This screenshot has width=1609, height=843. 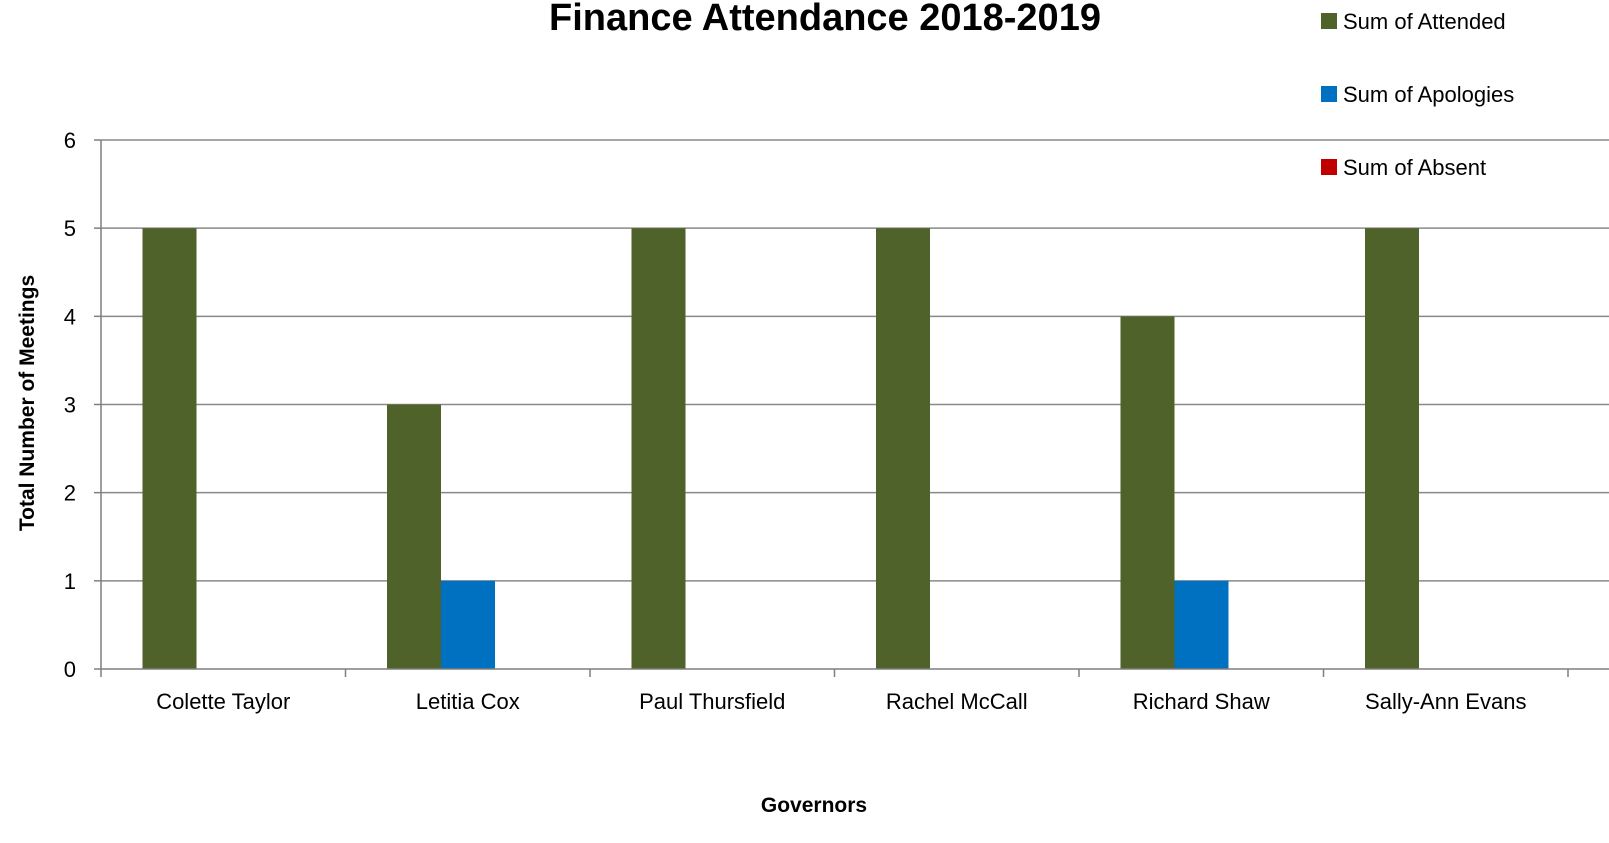 I want to click on y-tick-label: 4, so click(x=70, y=316).